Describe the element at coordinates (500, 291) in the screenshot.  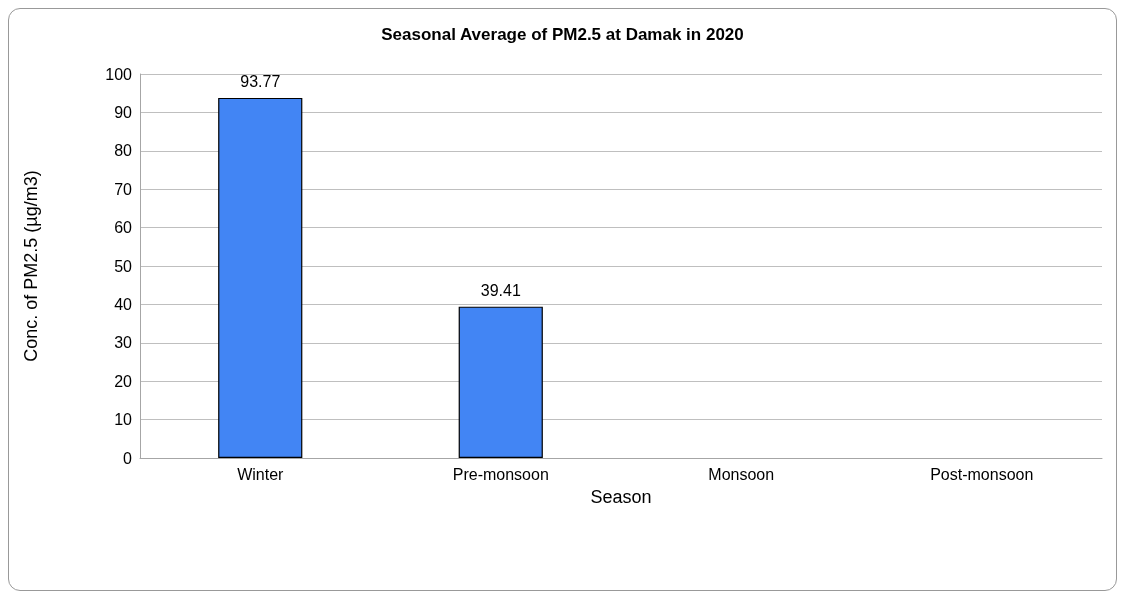
I see `data-label: 39.41` at that location.